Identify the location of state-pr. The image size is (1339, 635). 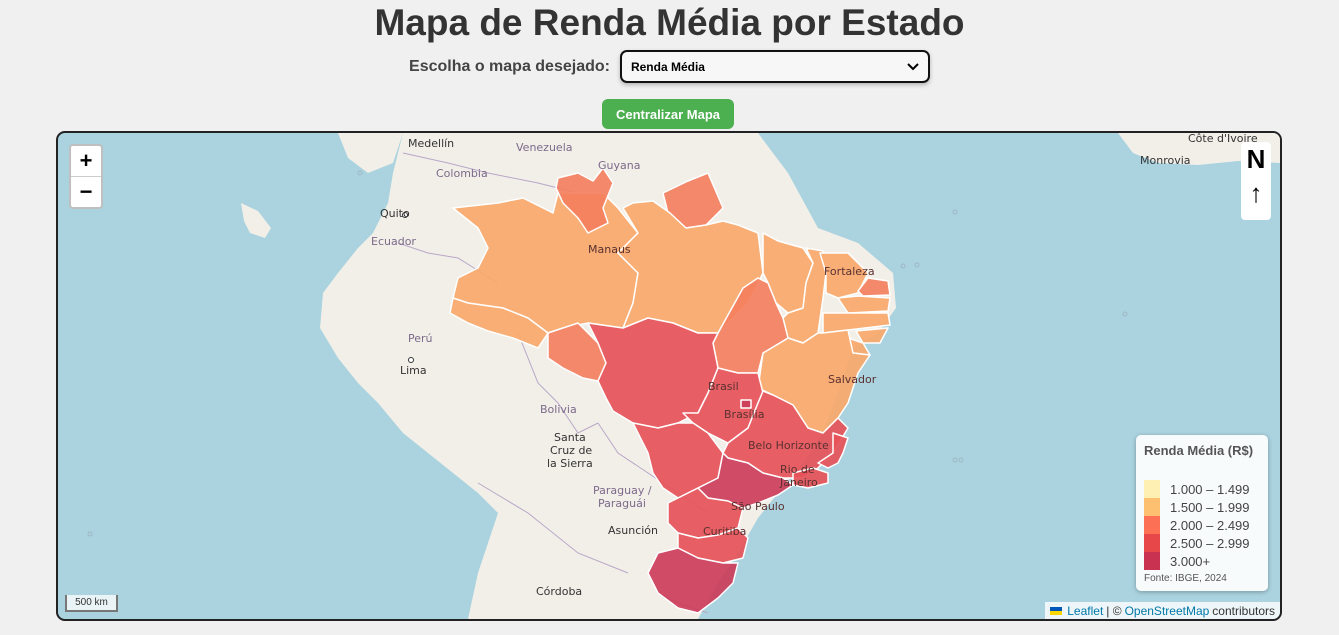
(705, 513).